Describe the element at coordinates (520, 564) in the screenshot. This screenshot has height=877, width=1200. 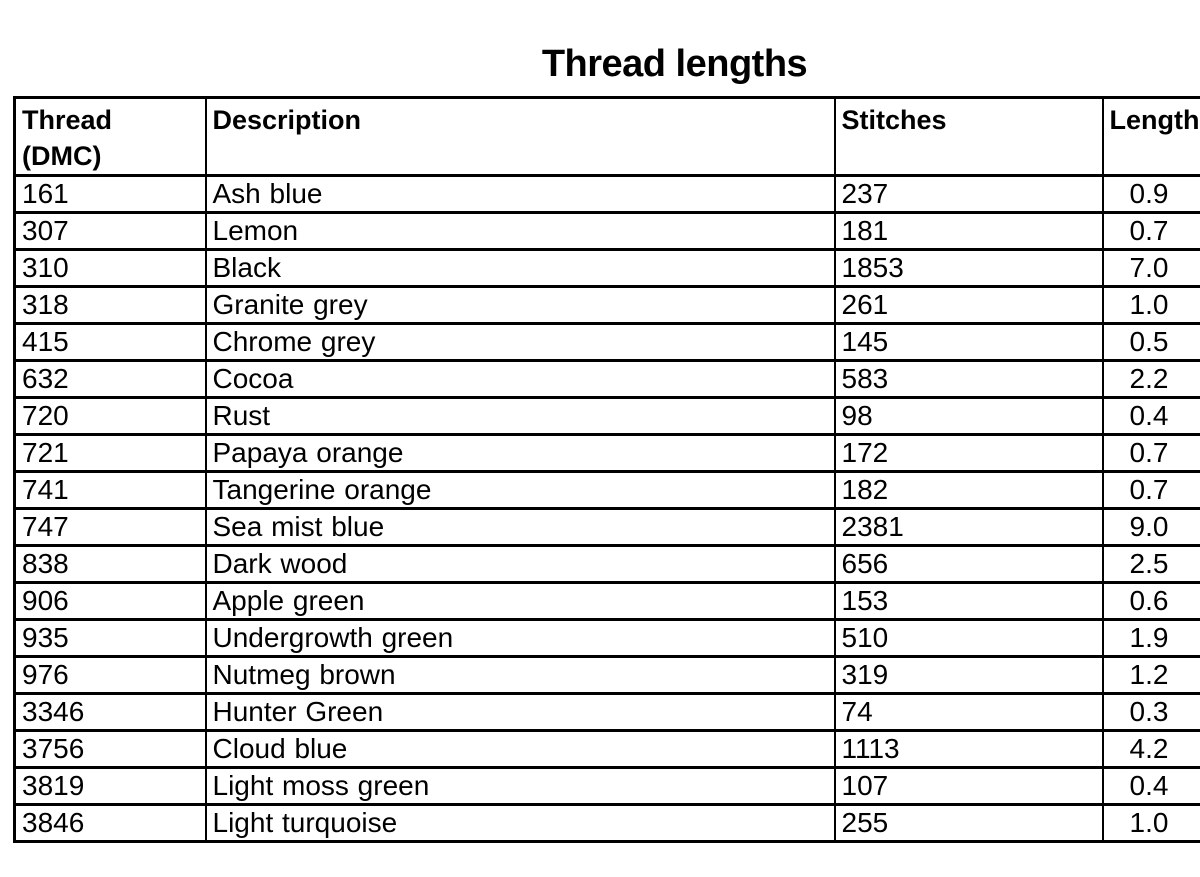
I see `cell-description: Dark wood` at that location.